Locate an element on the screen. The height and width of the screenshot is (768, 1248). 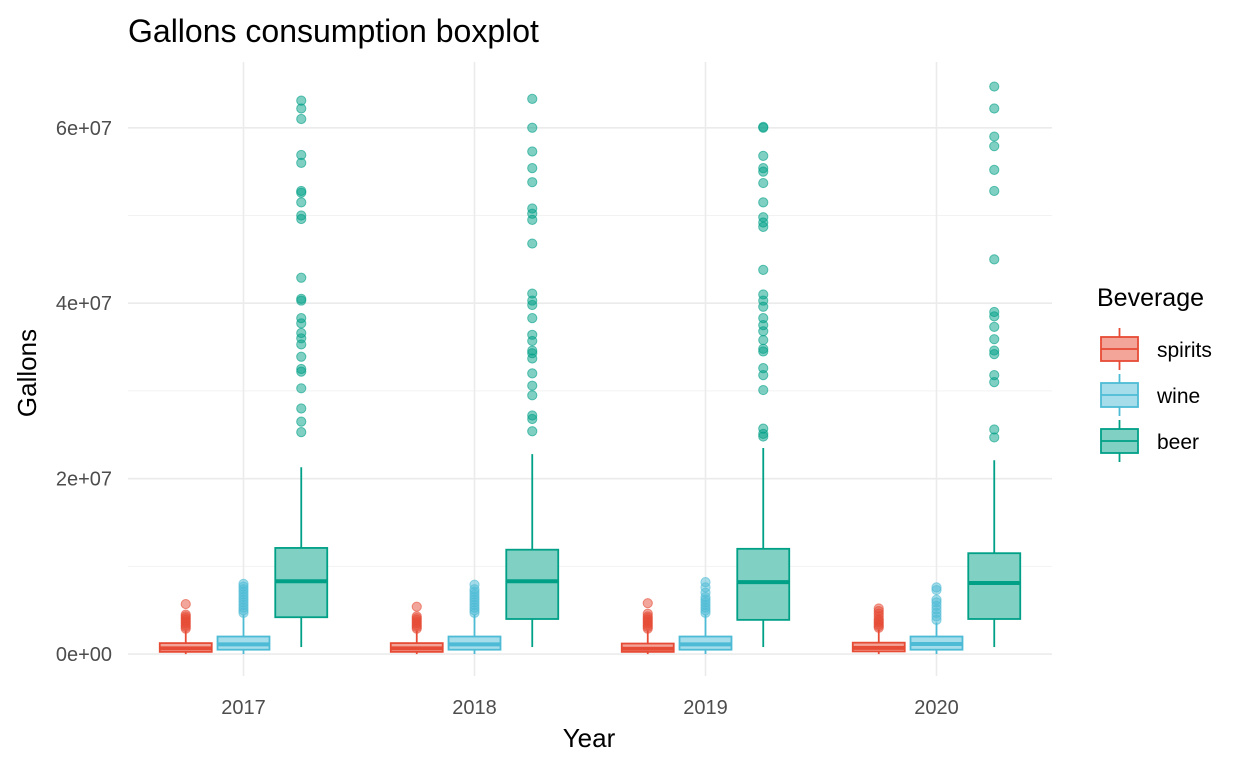
wine-box-2020 is located at coordinates (936, 618).